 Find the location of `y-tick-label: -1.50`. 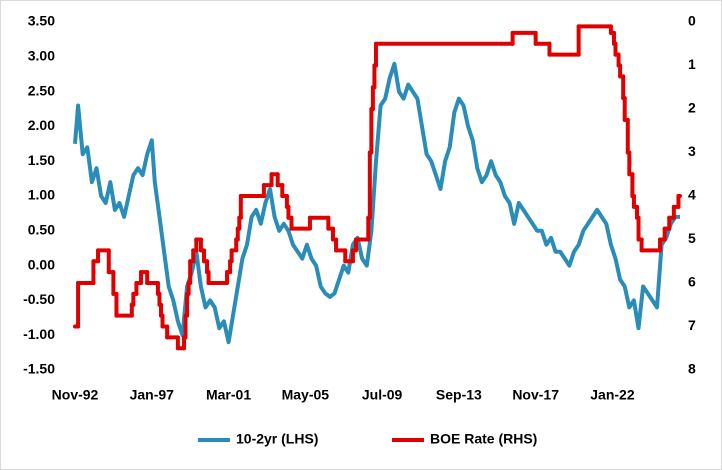

y-tick-label: -1.50 is located at coordinates (39, 369).